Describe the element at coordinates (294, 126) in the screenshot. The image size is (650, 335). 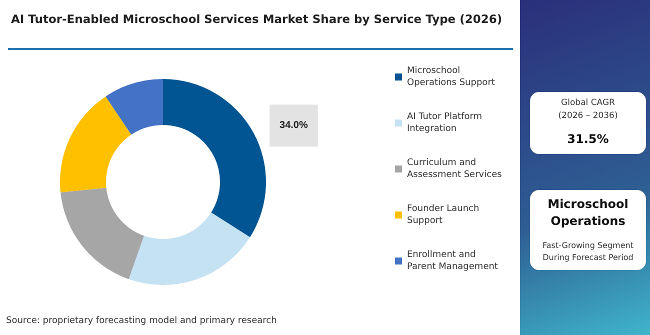
I see `data-label: 34.0%` at that location.